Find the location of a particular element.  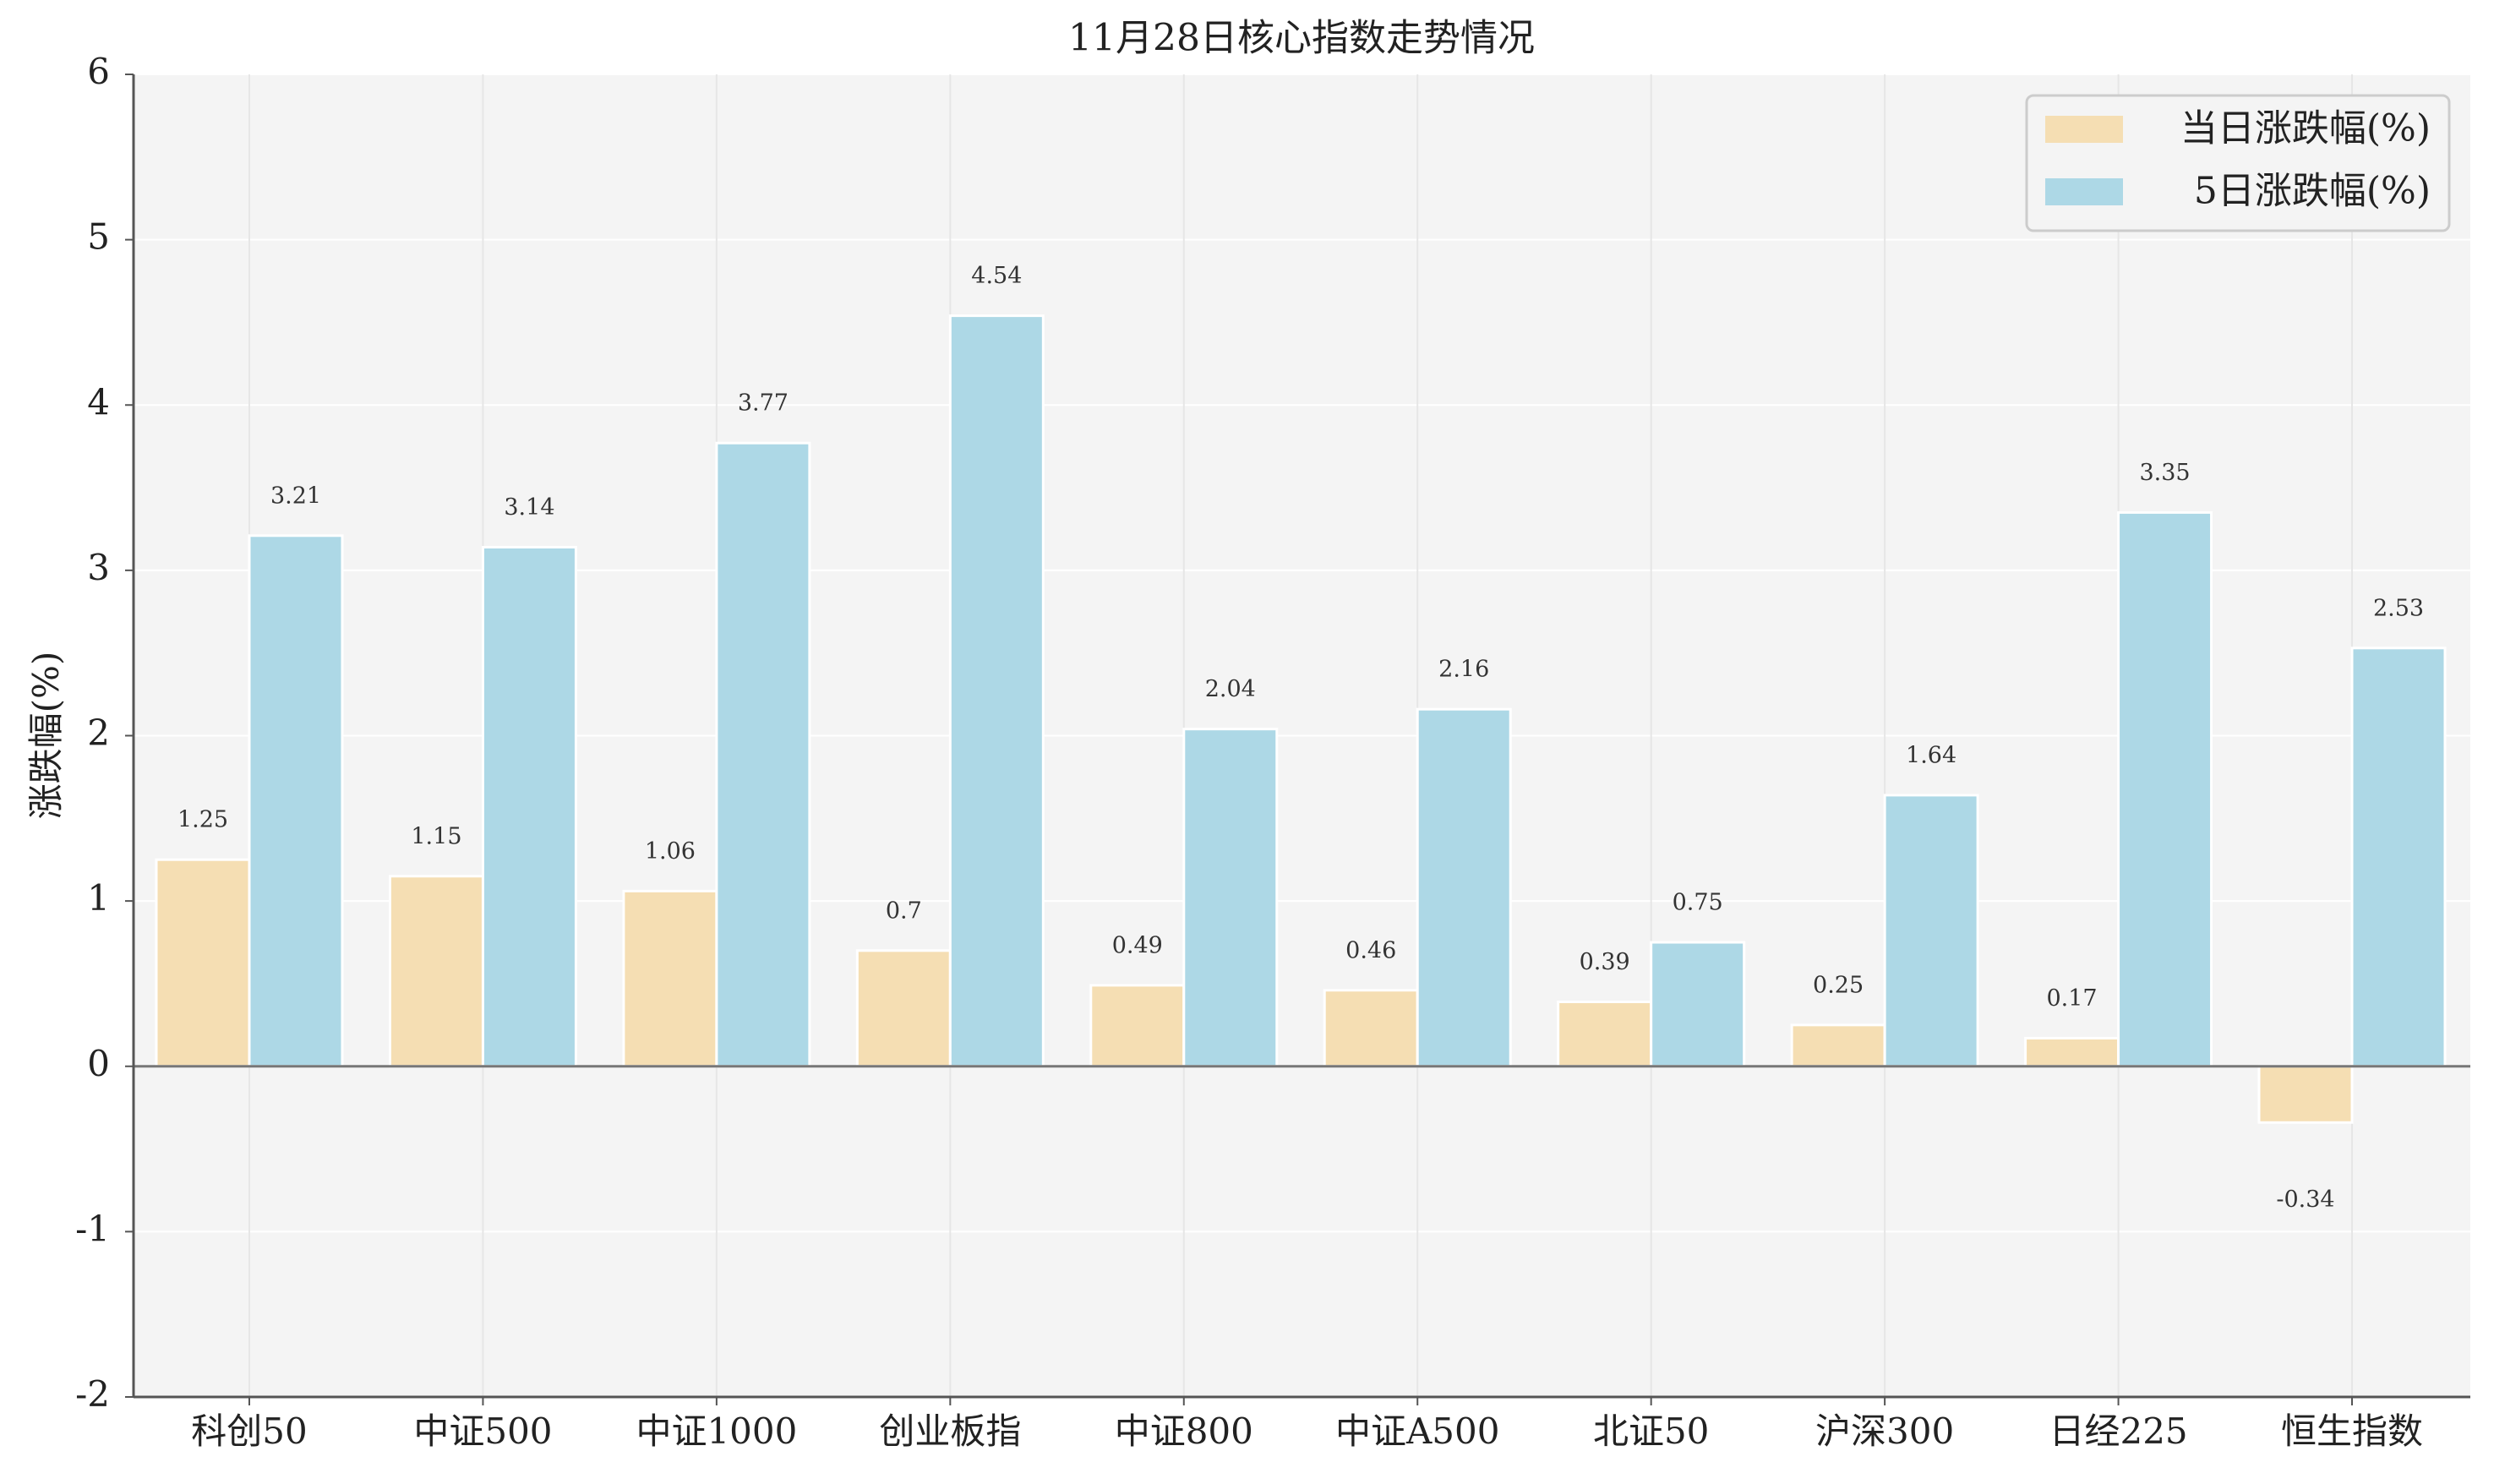

x-tick-label: 中证A500 is located at coordinates (1417, 1431).